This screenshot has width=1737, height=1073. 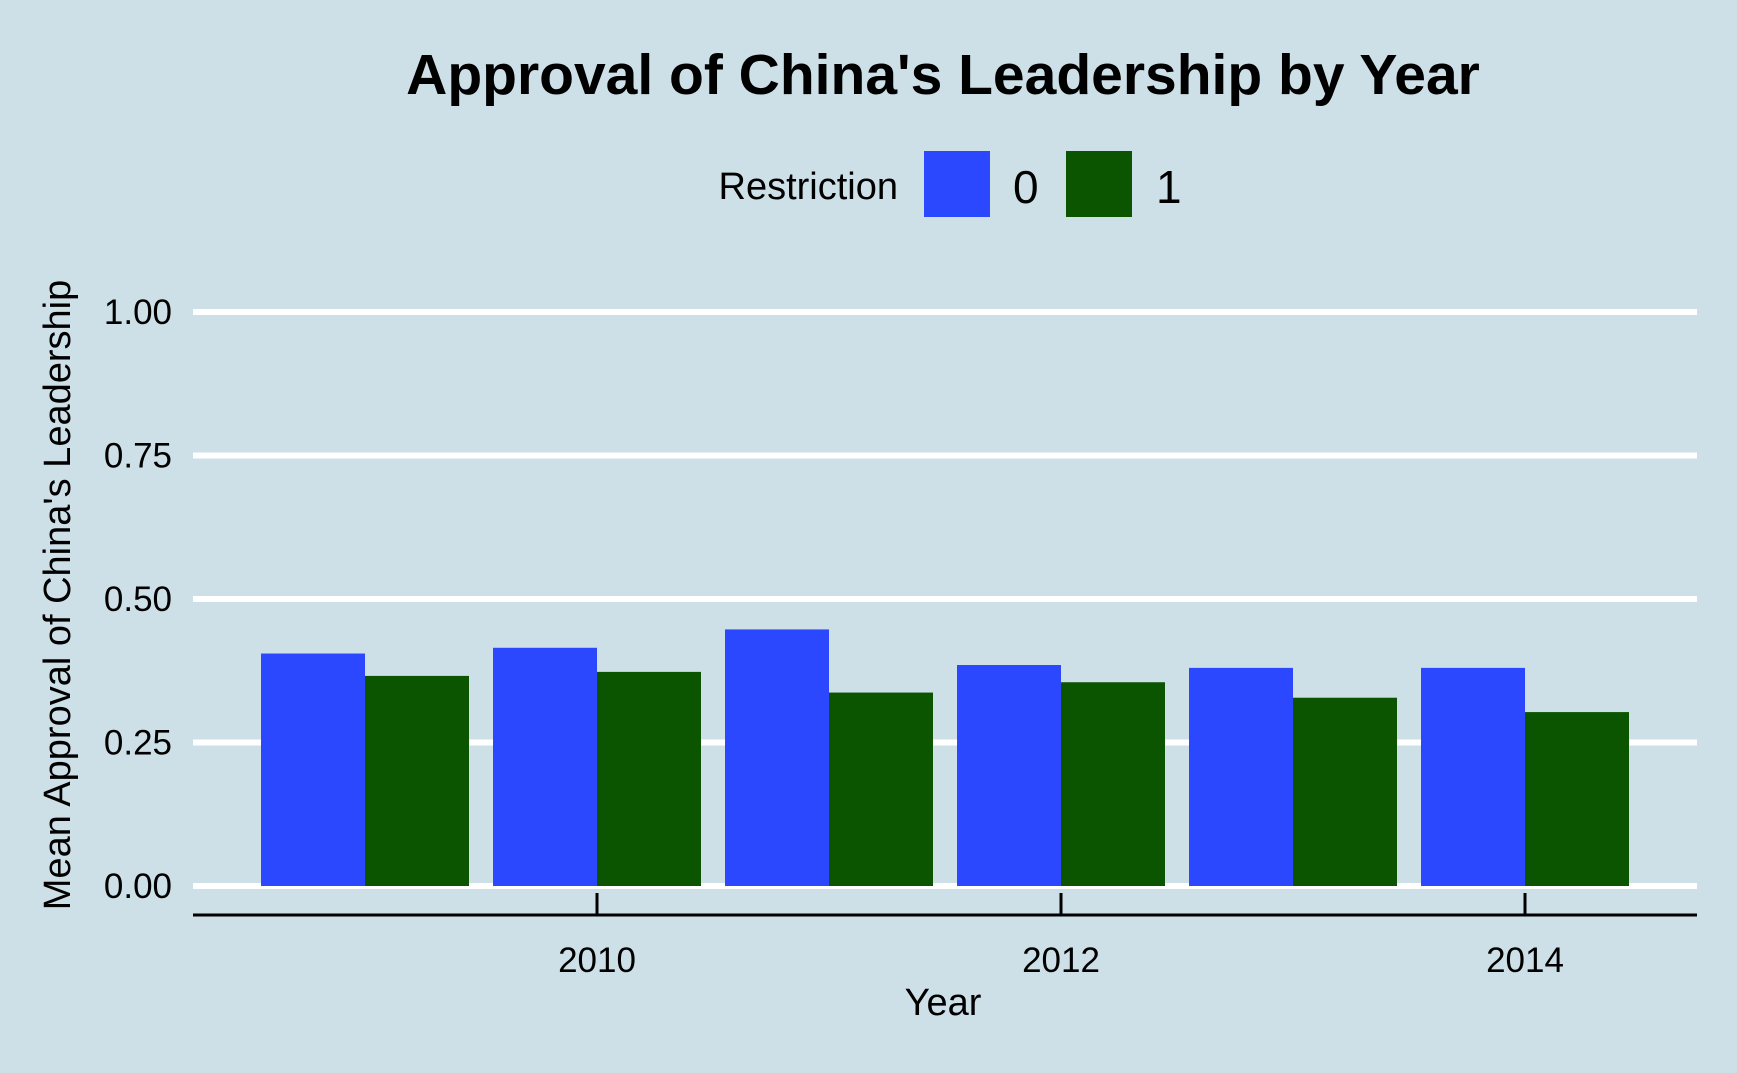 What do you see at coordinates (1061, 960) in the screenshot?
I see `x-tick-label: 2012` at bounding box center [1061, 960].